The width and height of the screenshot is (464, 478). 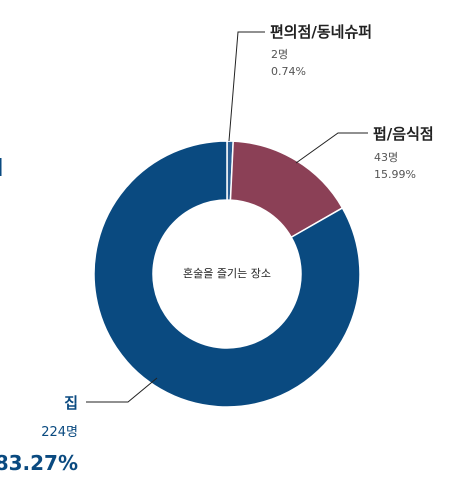 I want to click on leader-line-convenience, so click(x=246, y=86).